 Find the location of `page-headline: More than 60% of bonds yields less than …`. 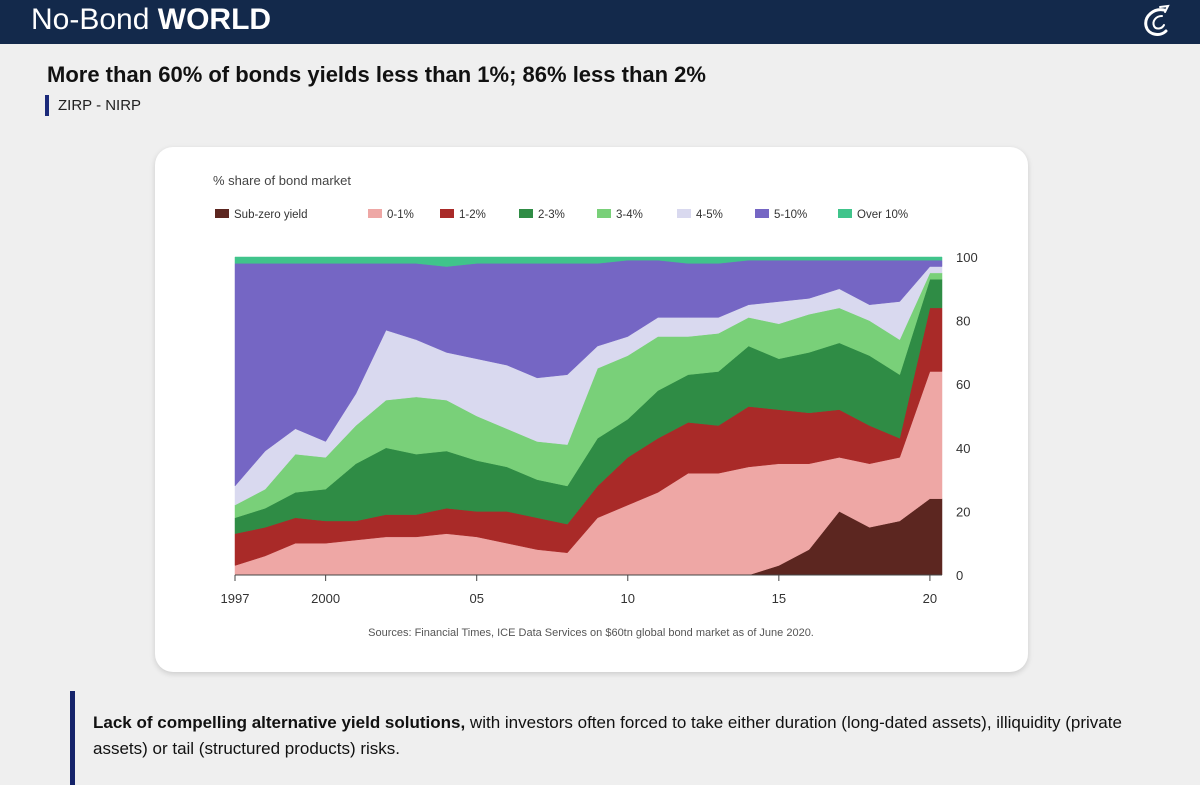

page-headline: More than 60% of bonds yields less than … is located at coordinates (376, 74).